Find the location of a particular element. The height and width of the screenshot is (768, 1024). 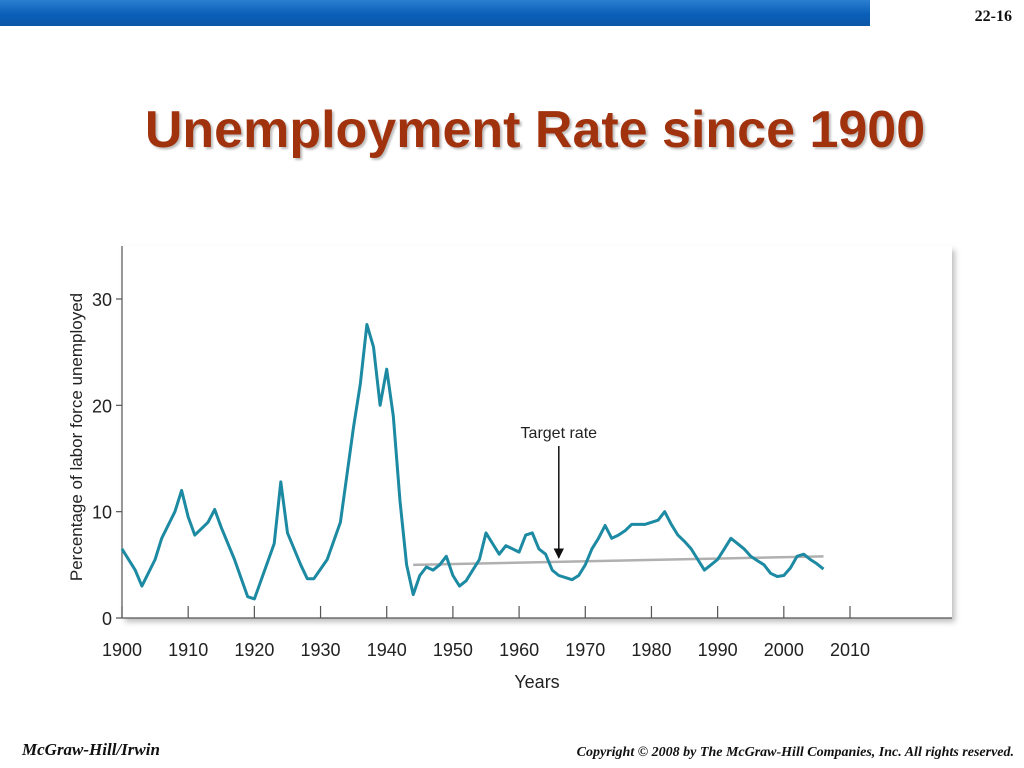

x-tick-label: 1930 is located at coordinates (321, 650).